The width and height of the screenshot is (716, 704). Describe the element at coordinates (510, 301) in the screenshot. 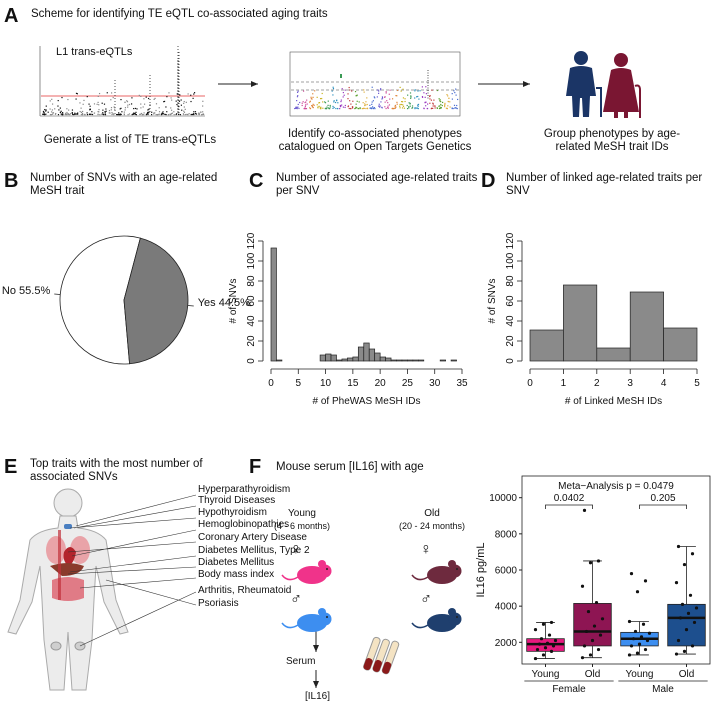

I see `y-tick-label: 60` at that location.